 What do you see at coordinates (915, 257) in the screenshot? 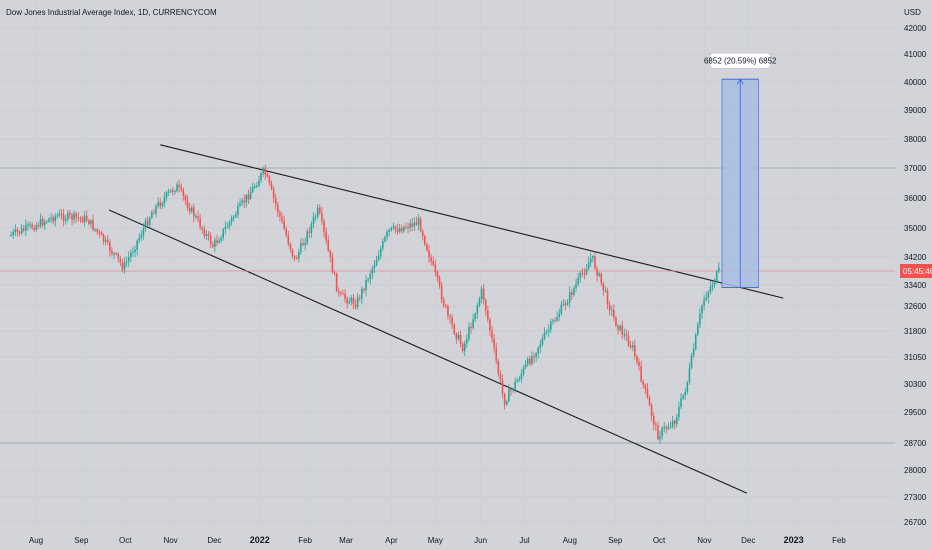
I see `price-tick-label: 34200` at bounding box center [915, 257].